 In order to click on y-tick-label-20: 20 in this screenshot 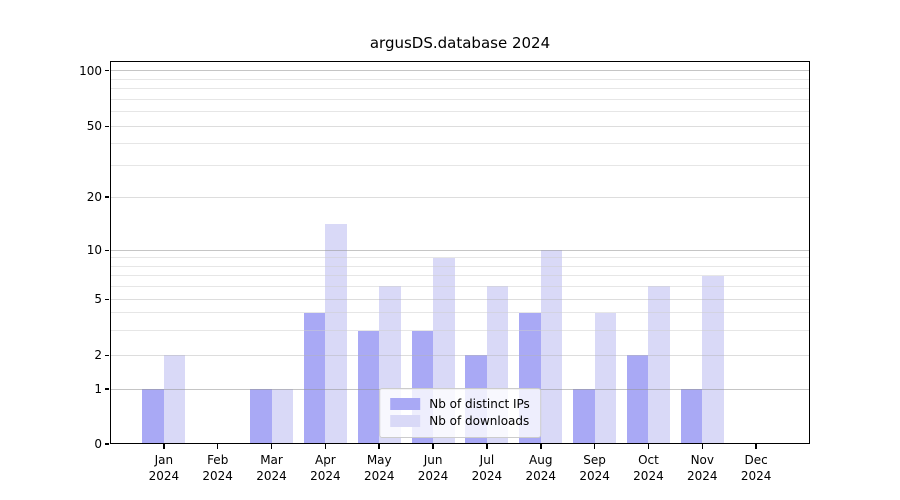, I will do `click(94, 197)`.